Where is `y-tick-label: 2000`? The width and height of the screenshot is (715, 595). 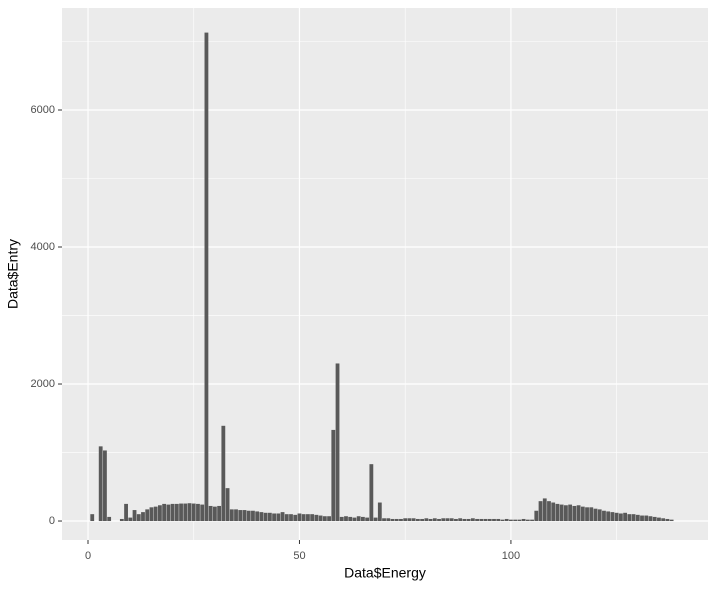 y-tick-label: 2000 is located at coordinates (43, 384).